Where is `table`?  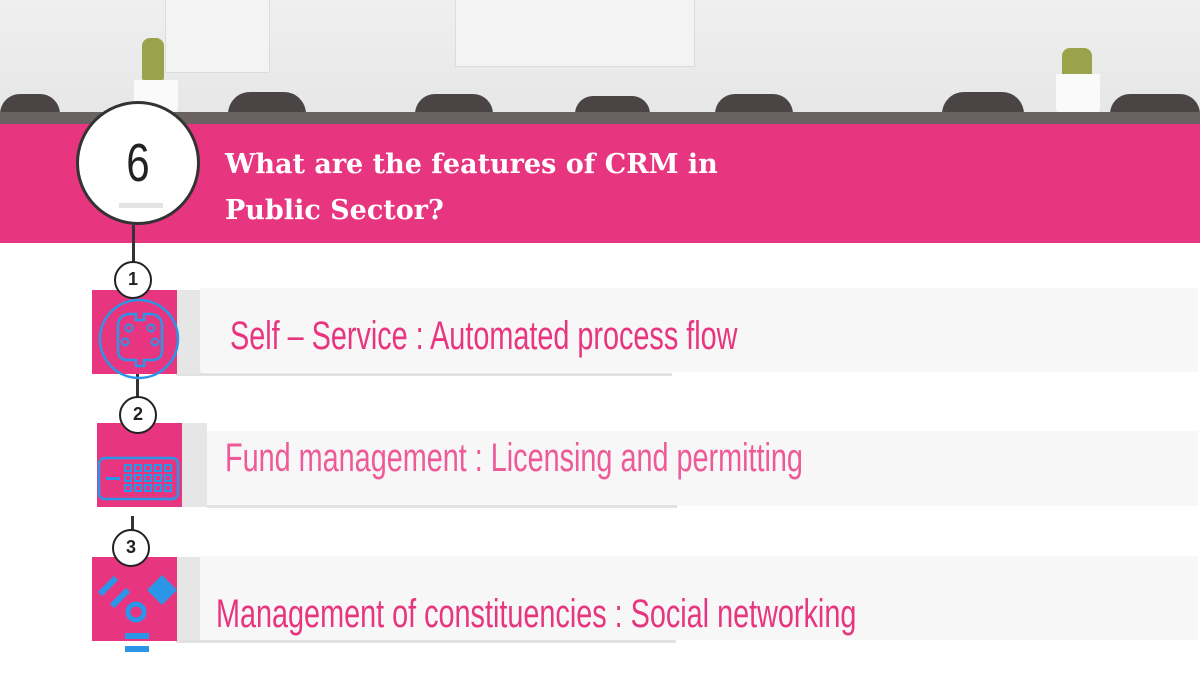 table is located at coordinates (600, 118).